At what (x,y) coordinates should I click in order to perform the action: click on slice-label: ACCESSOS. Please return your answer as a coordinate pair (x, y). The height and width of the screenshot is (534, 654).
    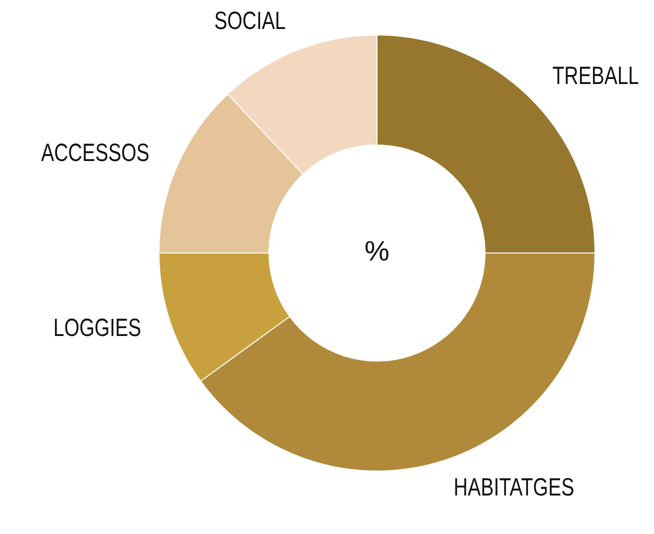
    Looking at the image, I should click on (95, 152).